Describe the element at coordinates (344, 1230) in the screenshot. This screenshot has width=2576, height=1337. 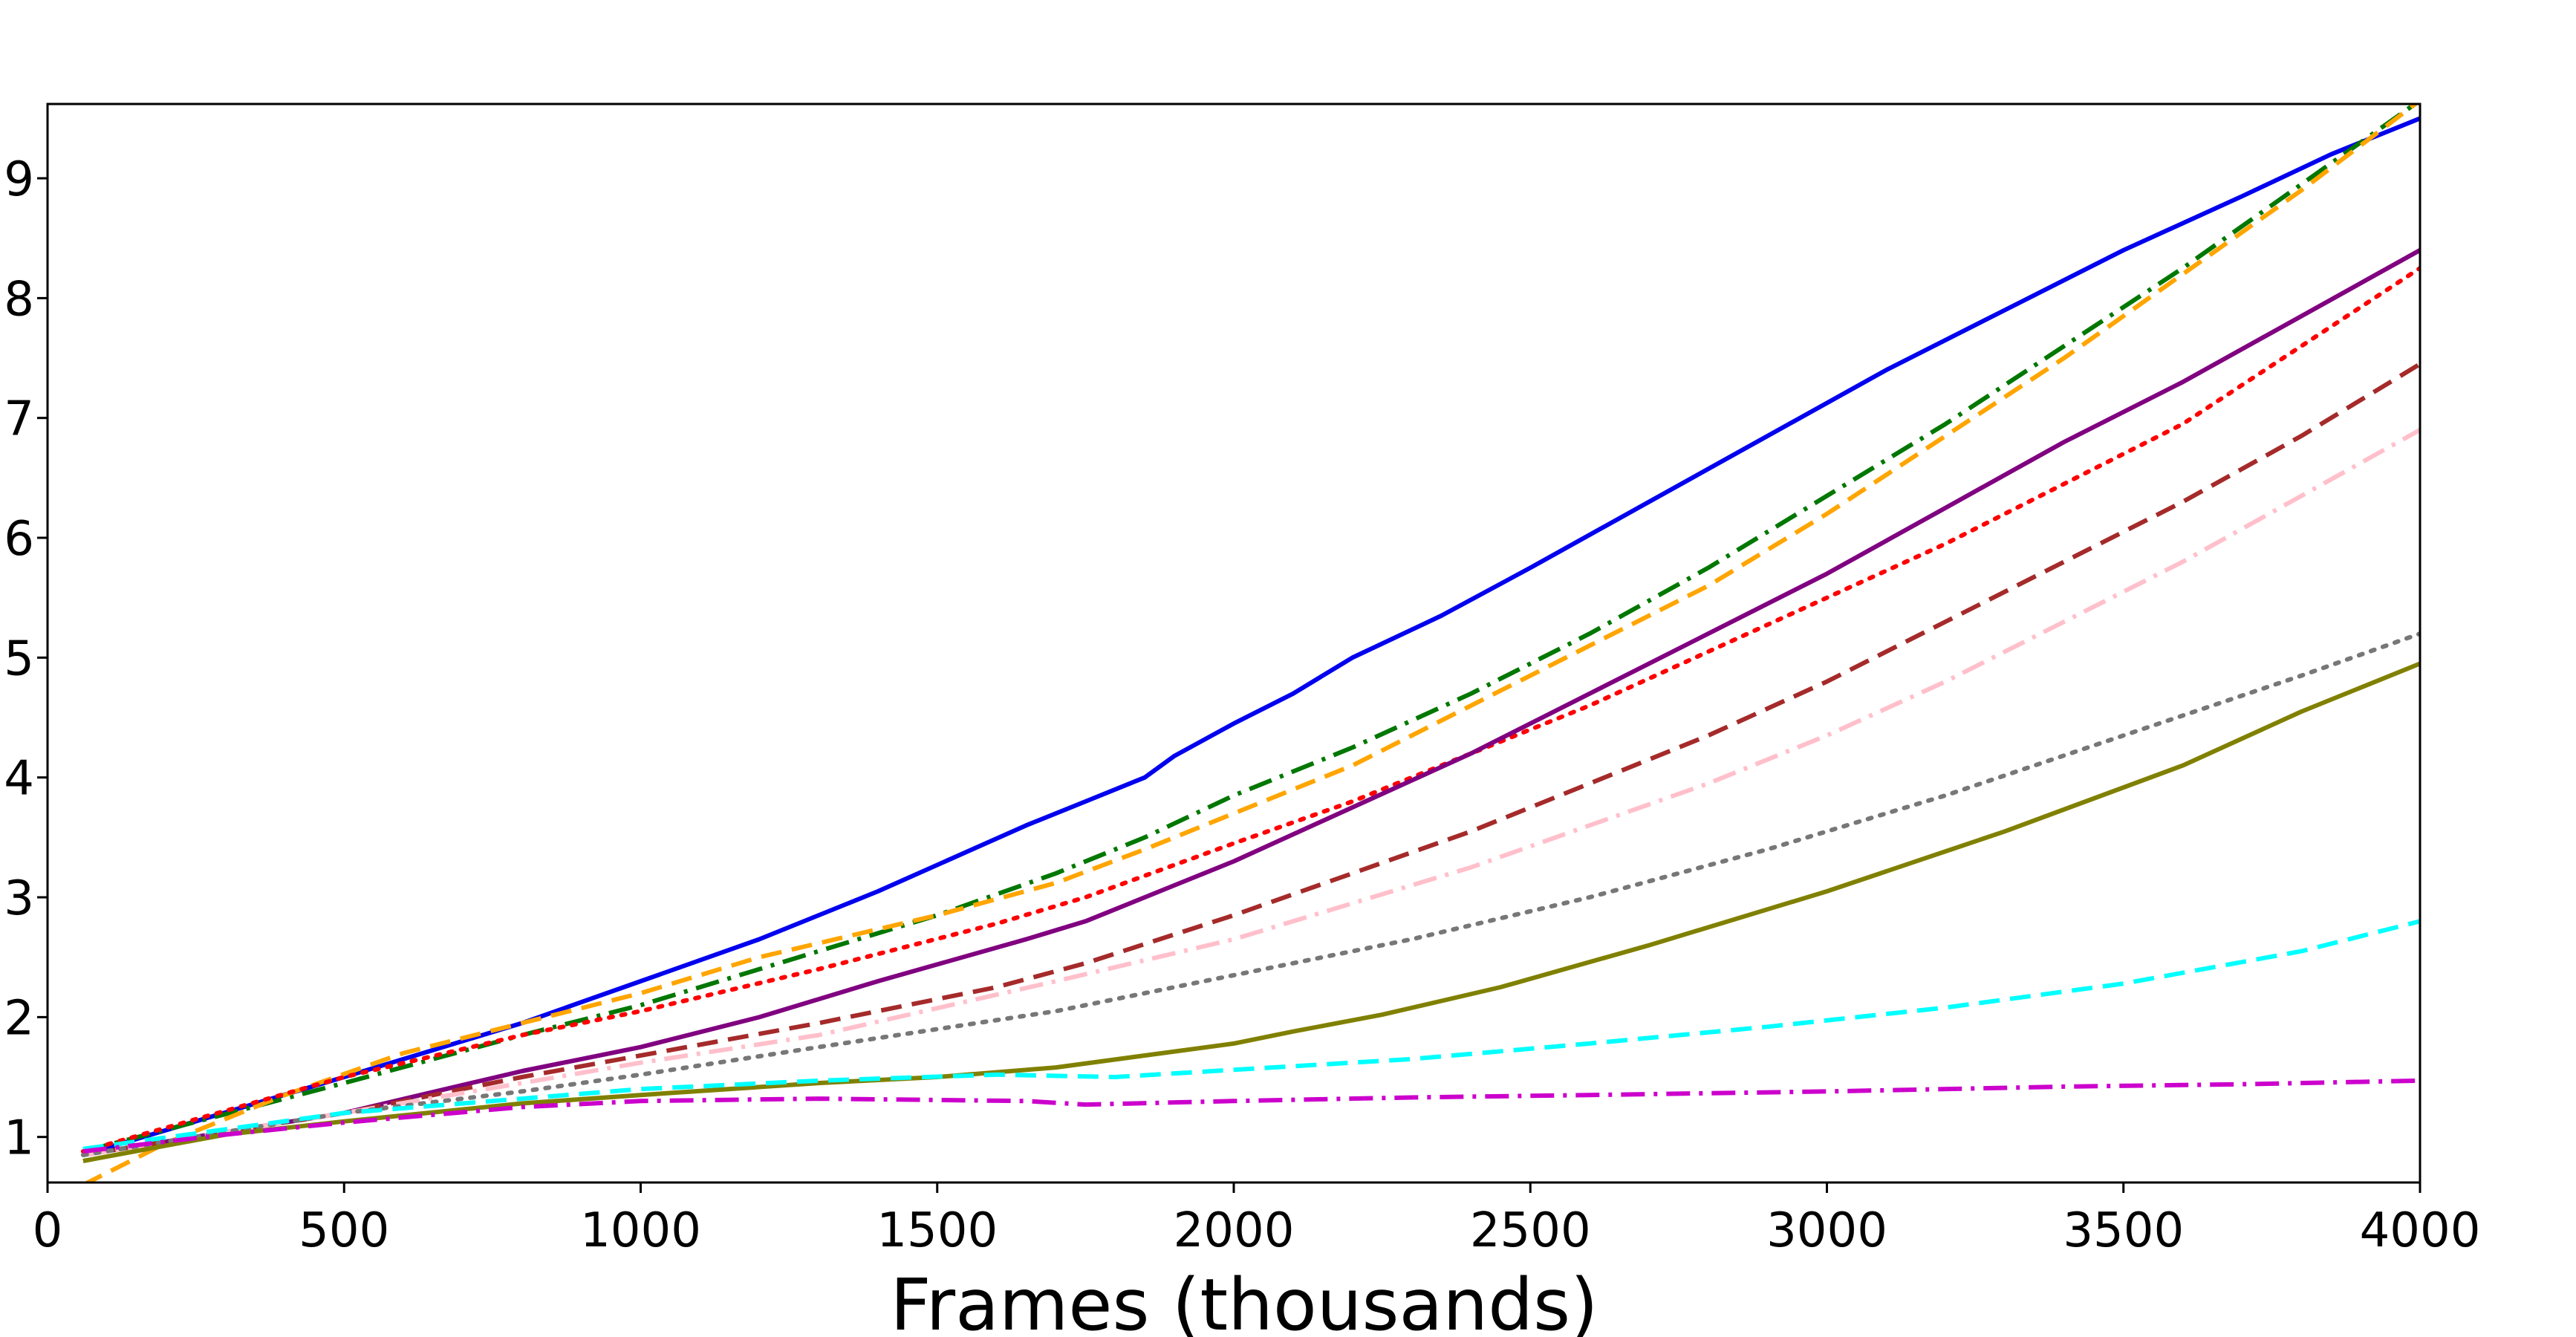
I see `x-tick-label: 500` at that location.